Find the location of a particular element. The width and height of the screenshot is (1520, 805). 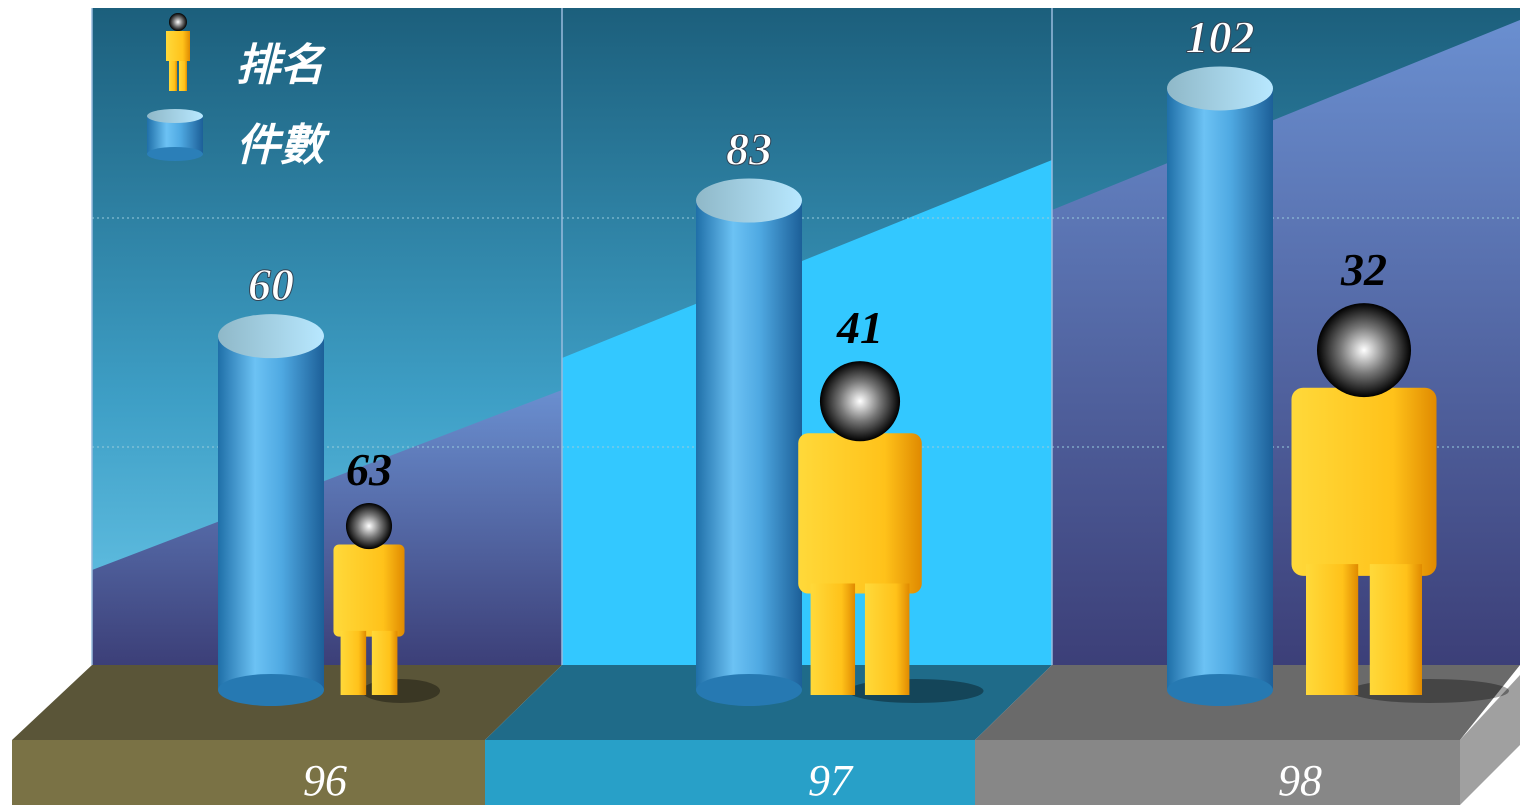

x-tick-label: 98 is located at coordinates (1300, 780).